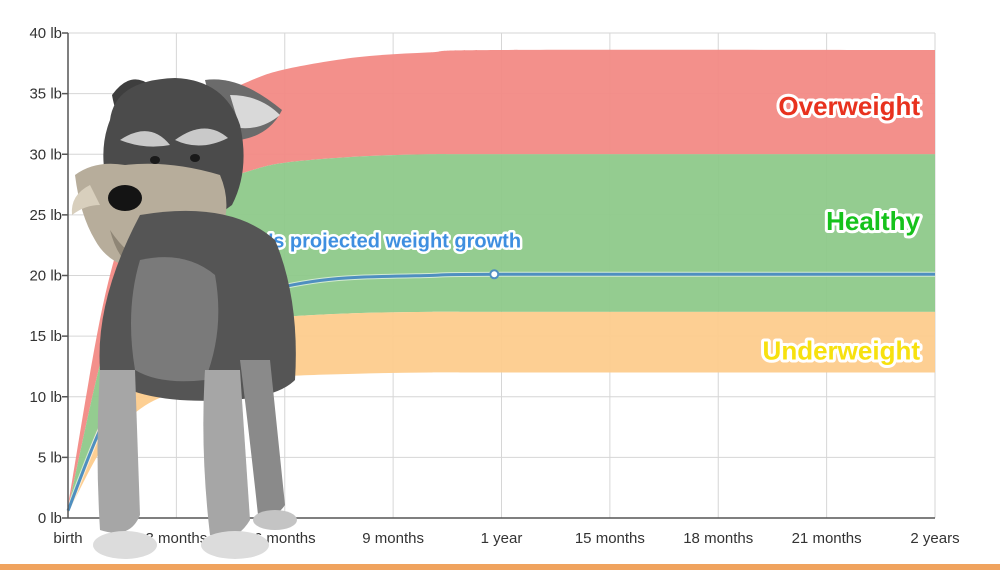 The height and width of the screenshot is (570, 1000). Describe the element at coordinates (827, 538) in the screenshot. I see `x-tick-label: 21 months` at that location.